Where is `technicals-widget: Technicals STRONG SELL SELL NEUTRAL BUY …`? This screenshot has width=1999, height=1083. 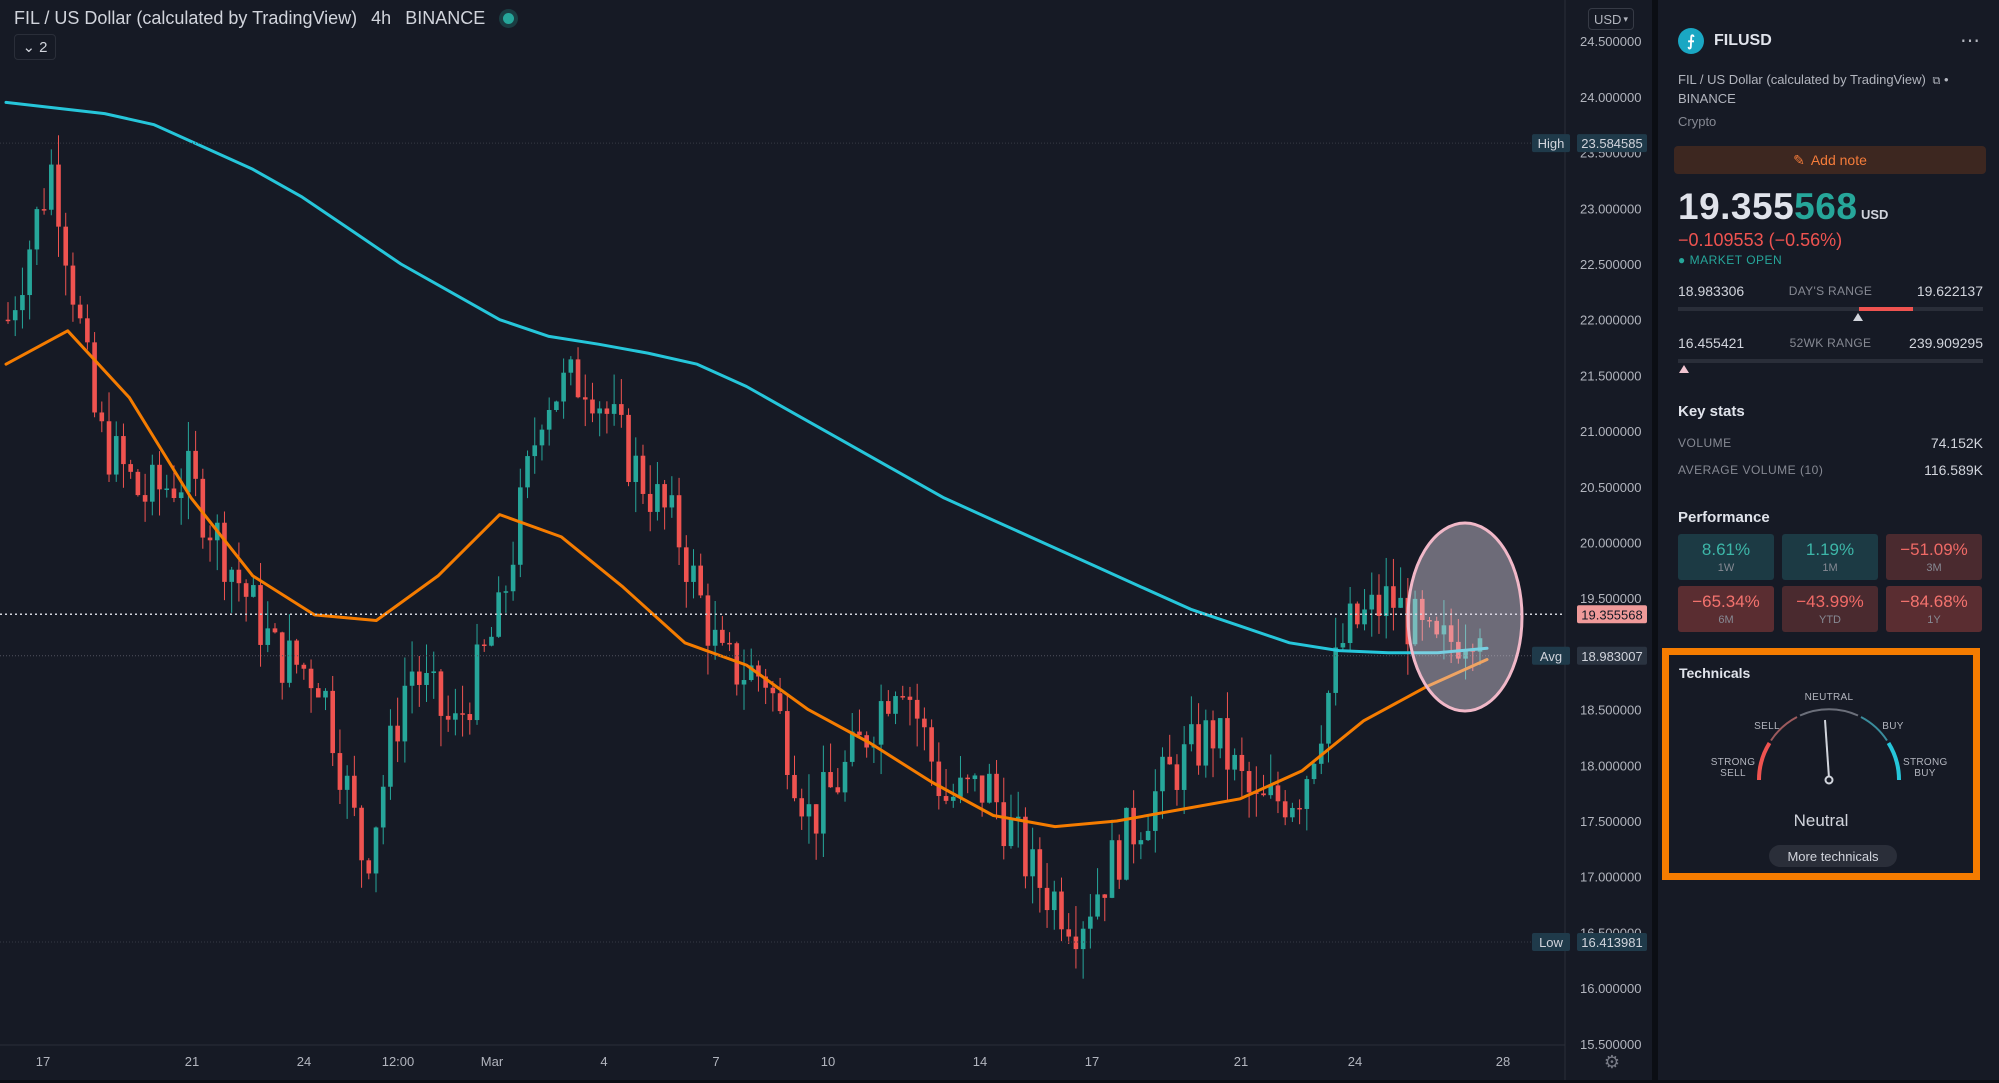
technicals-widget: Technicals STRONG SELL SELL NEUTRAL BUY … is located at coordinates (1821, 764).